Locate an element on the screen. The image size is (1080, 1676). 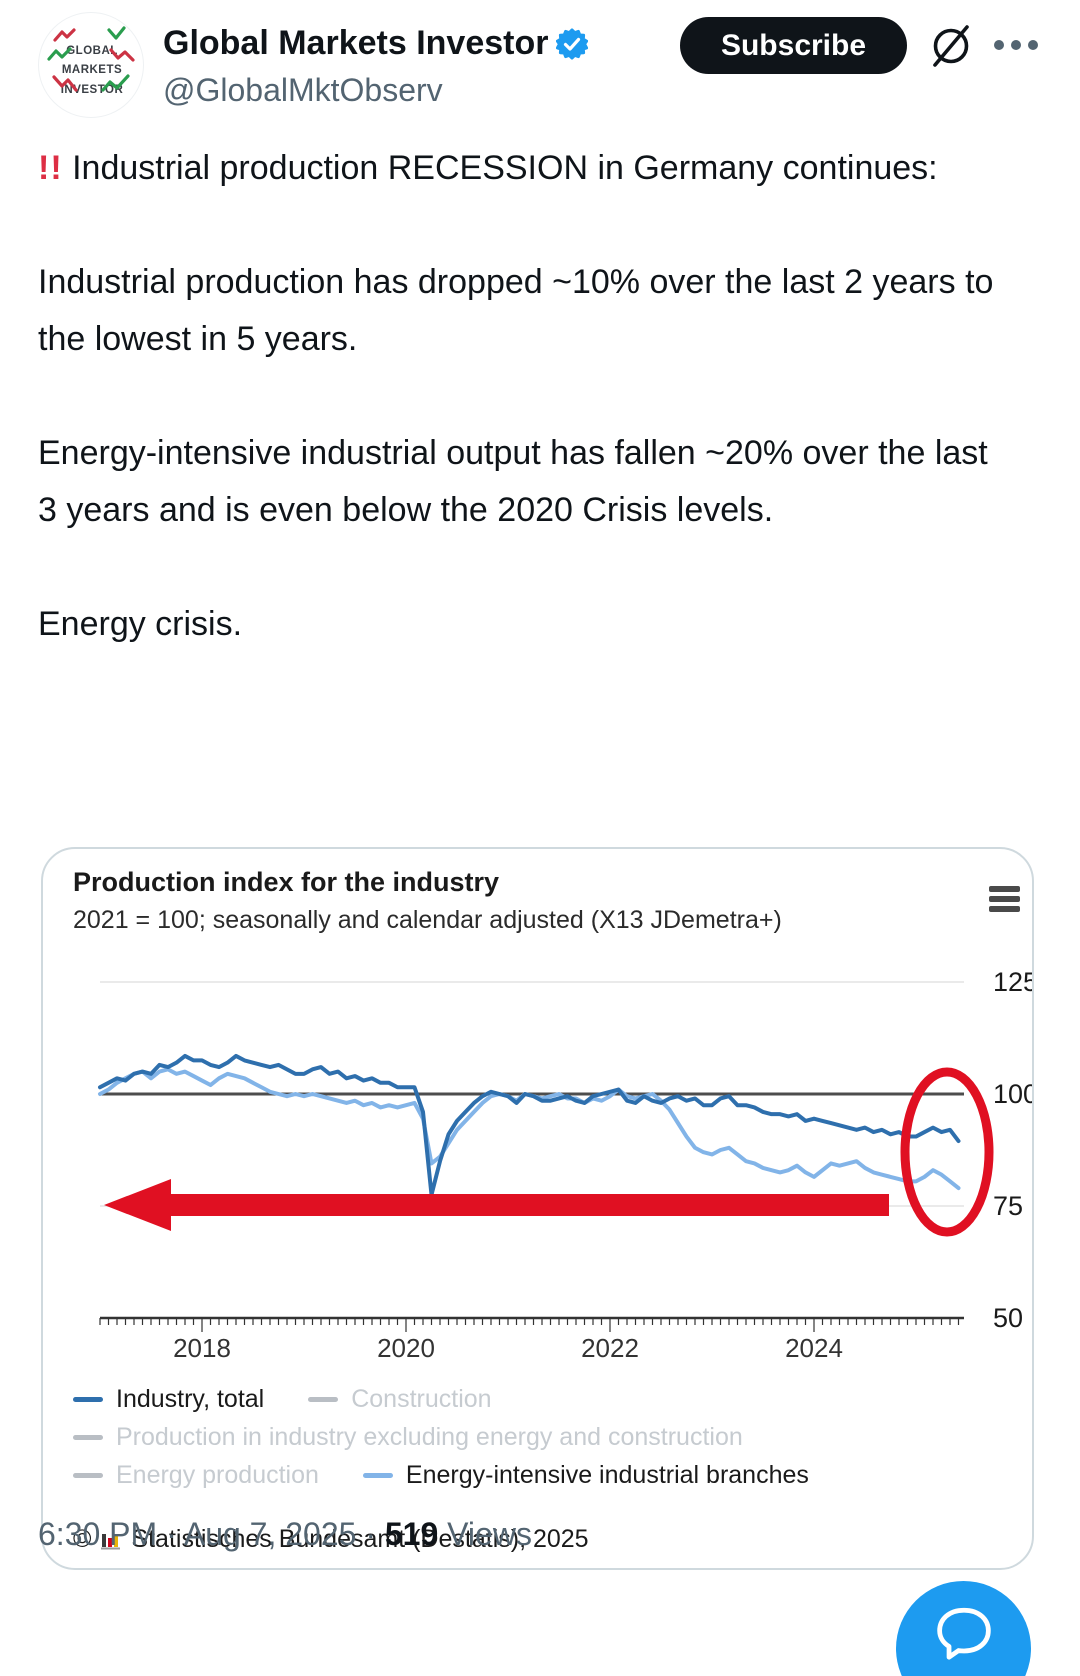
subscribe-button: Subscribe is located at coordinates (793, 45).